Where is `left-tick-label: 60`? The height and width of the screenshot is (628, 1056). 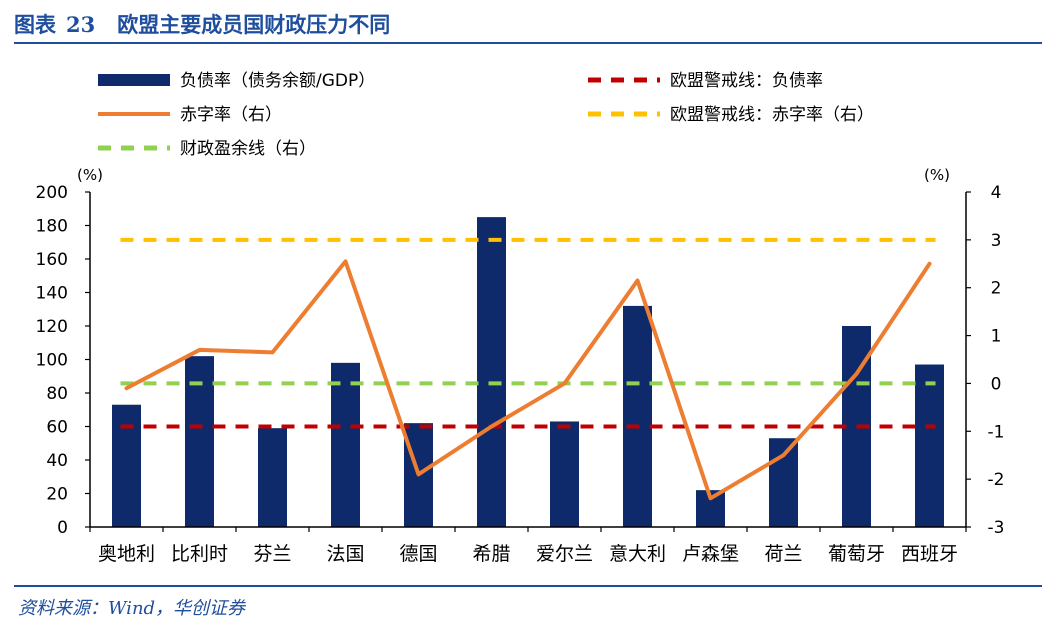
left-tick-label: 60 is located at coordinates (57, 428).